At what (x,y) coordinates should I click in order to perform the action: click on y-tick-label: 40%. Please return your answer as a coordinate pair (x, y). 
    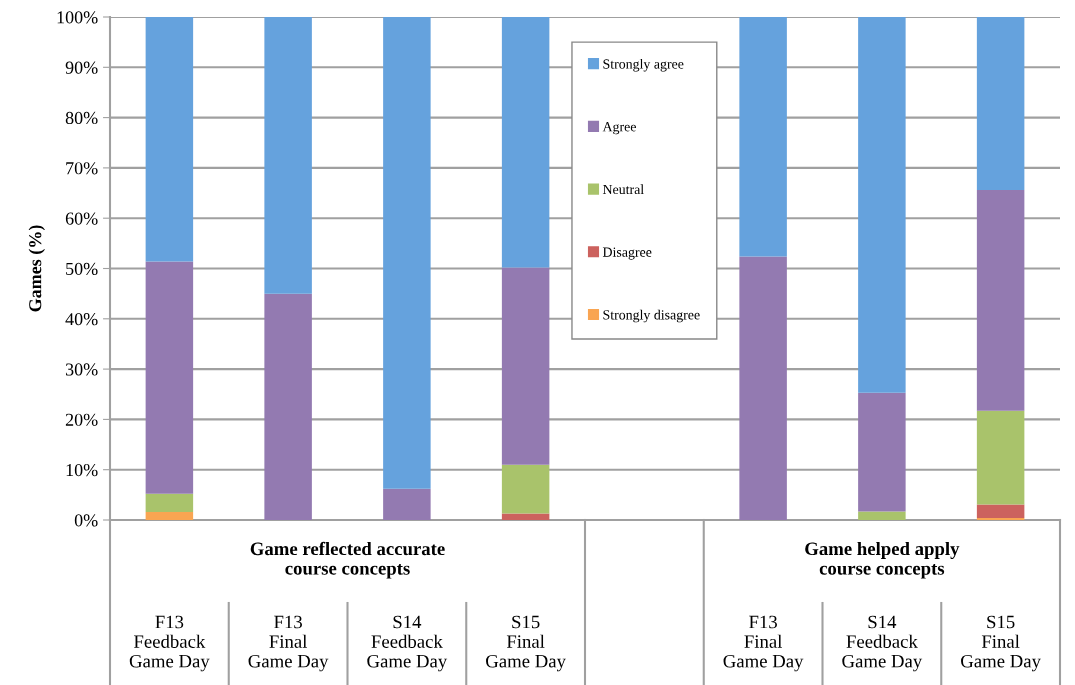
    Looking at the image, I should click on (81, 319).